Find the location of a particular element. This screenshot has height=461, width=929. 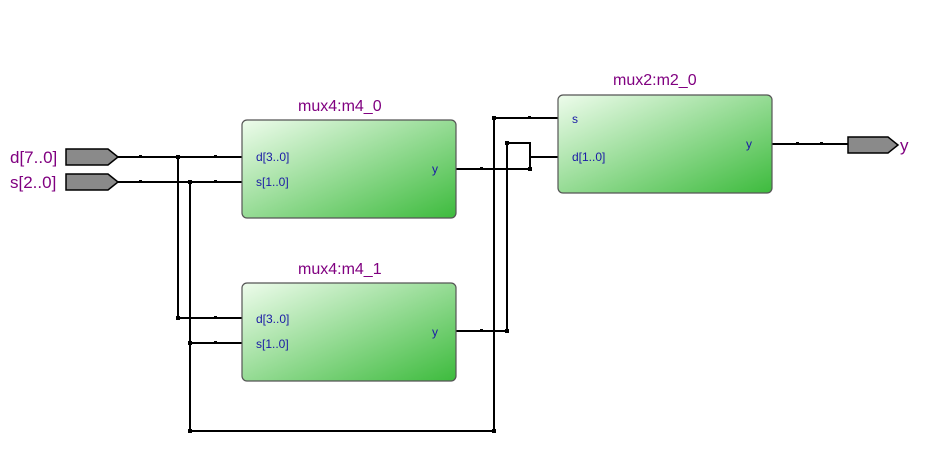

block-mux4-m4-0: mux4:m4_0 d[3..0] s[1..0] y is located at coordinates (349, 158).